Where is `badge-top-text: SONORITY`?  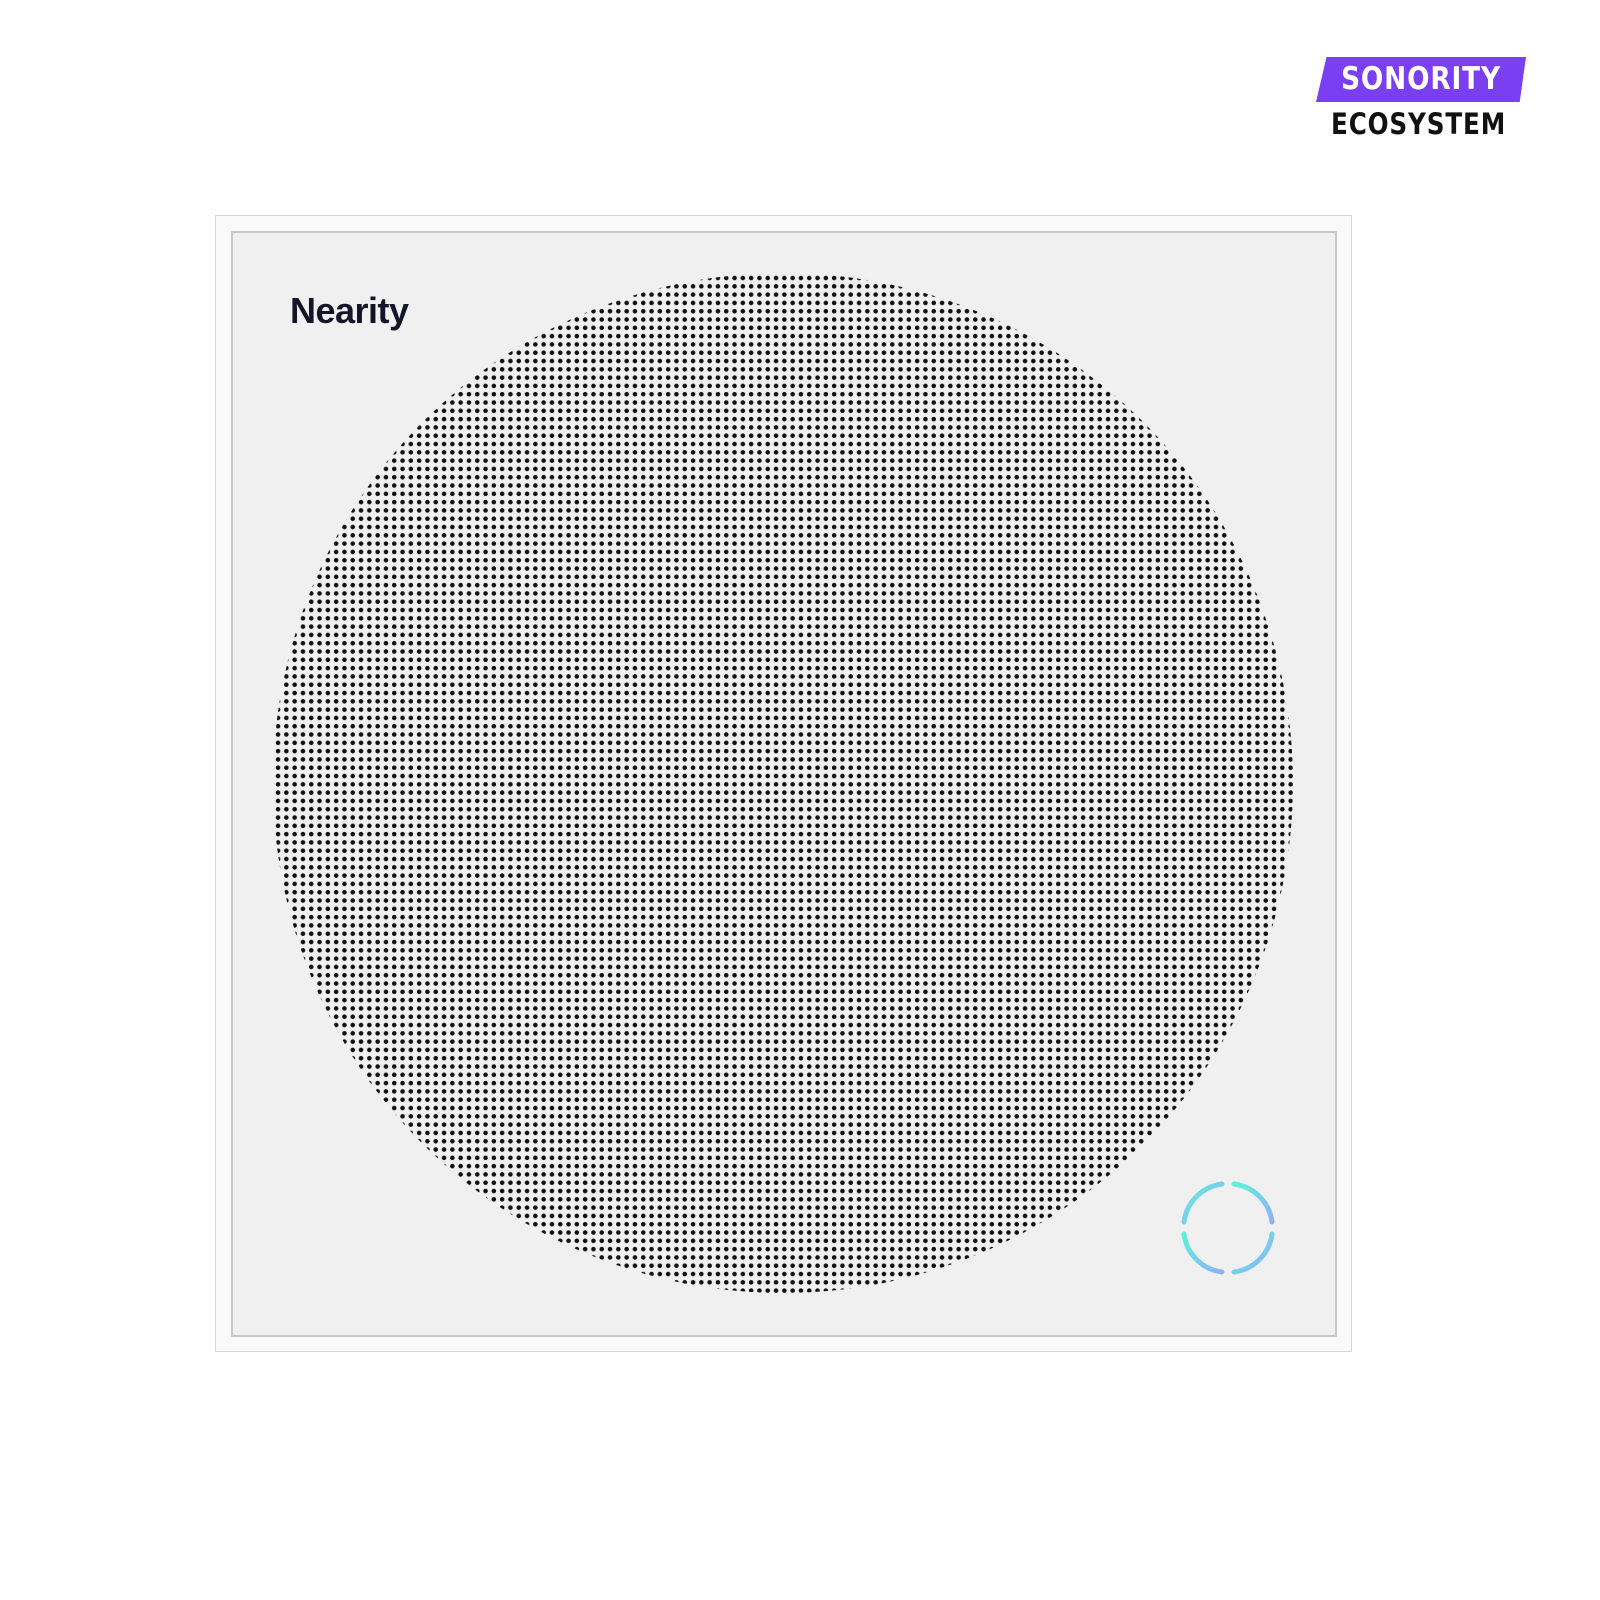
badge-top-text: SONORITY is located at coordinates (1421, 79).